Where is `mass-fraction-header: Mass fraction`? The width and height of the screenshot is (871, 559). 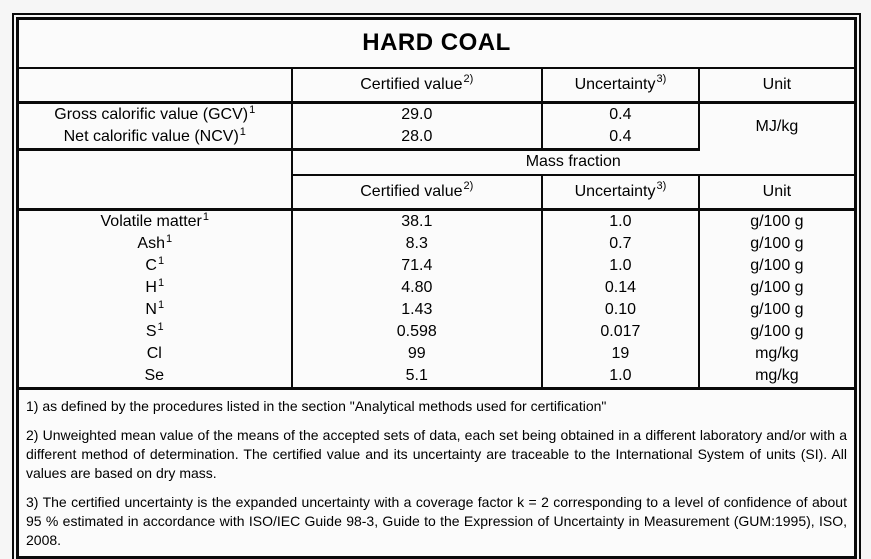 mass-fraction-header: Mass fraction is located at coordinates (573, 162).